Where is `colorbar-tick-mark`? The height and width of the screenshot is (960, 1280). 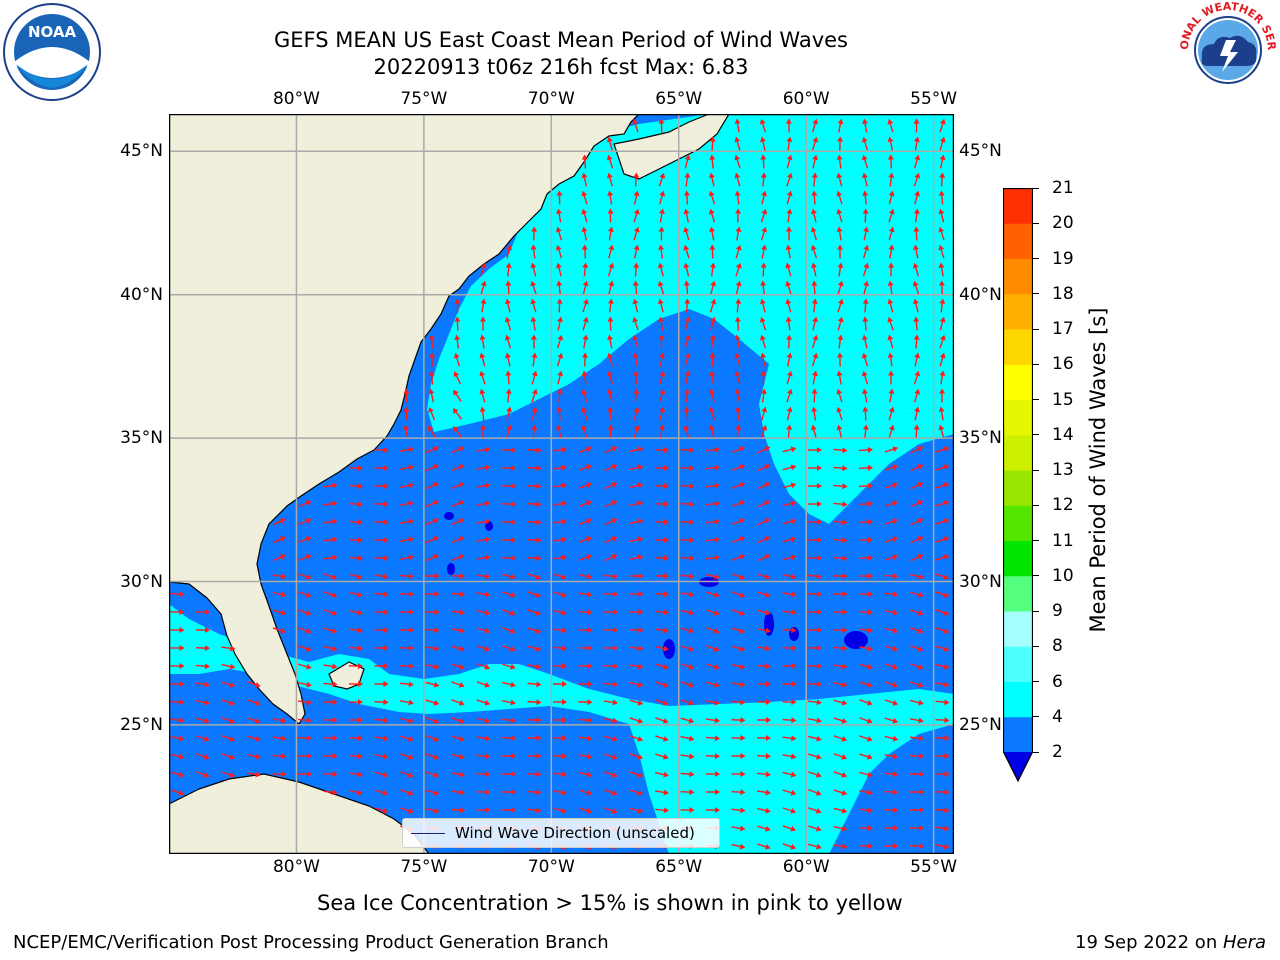
colorbar-tick-mark is located at coordinates (1036, 717).